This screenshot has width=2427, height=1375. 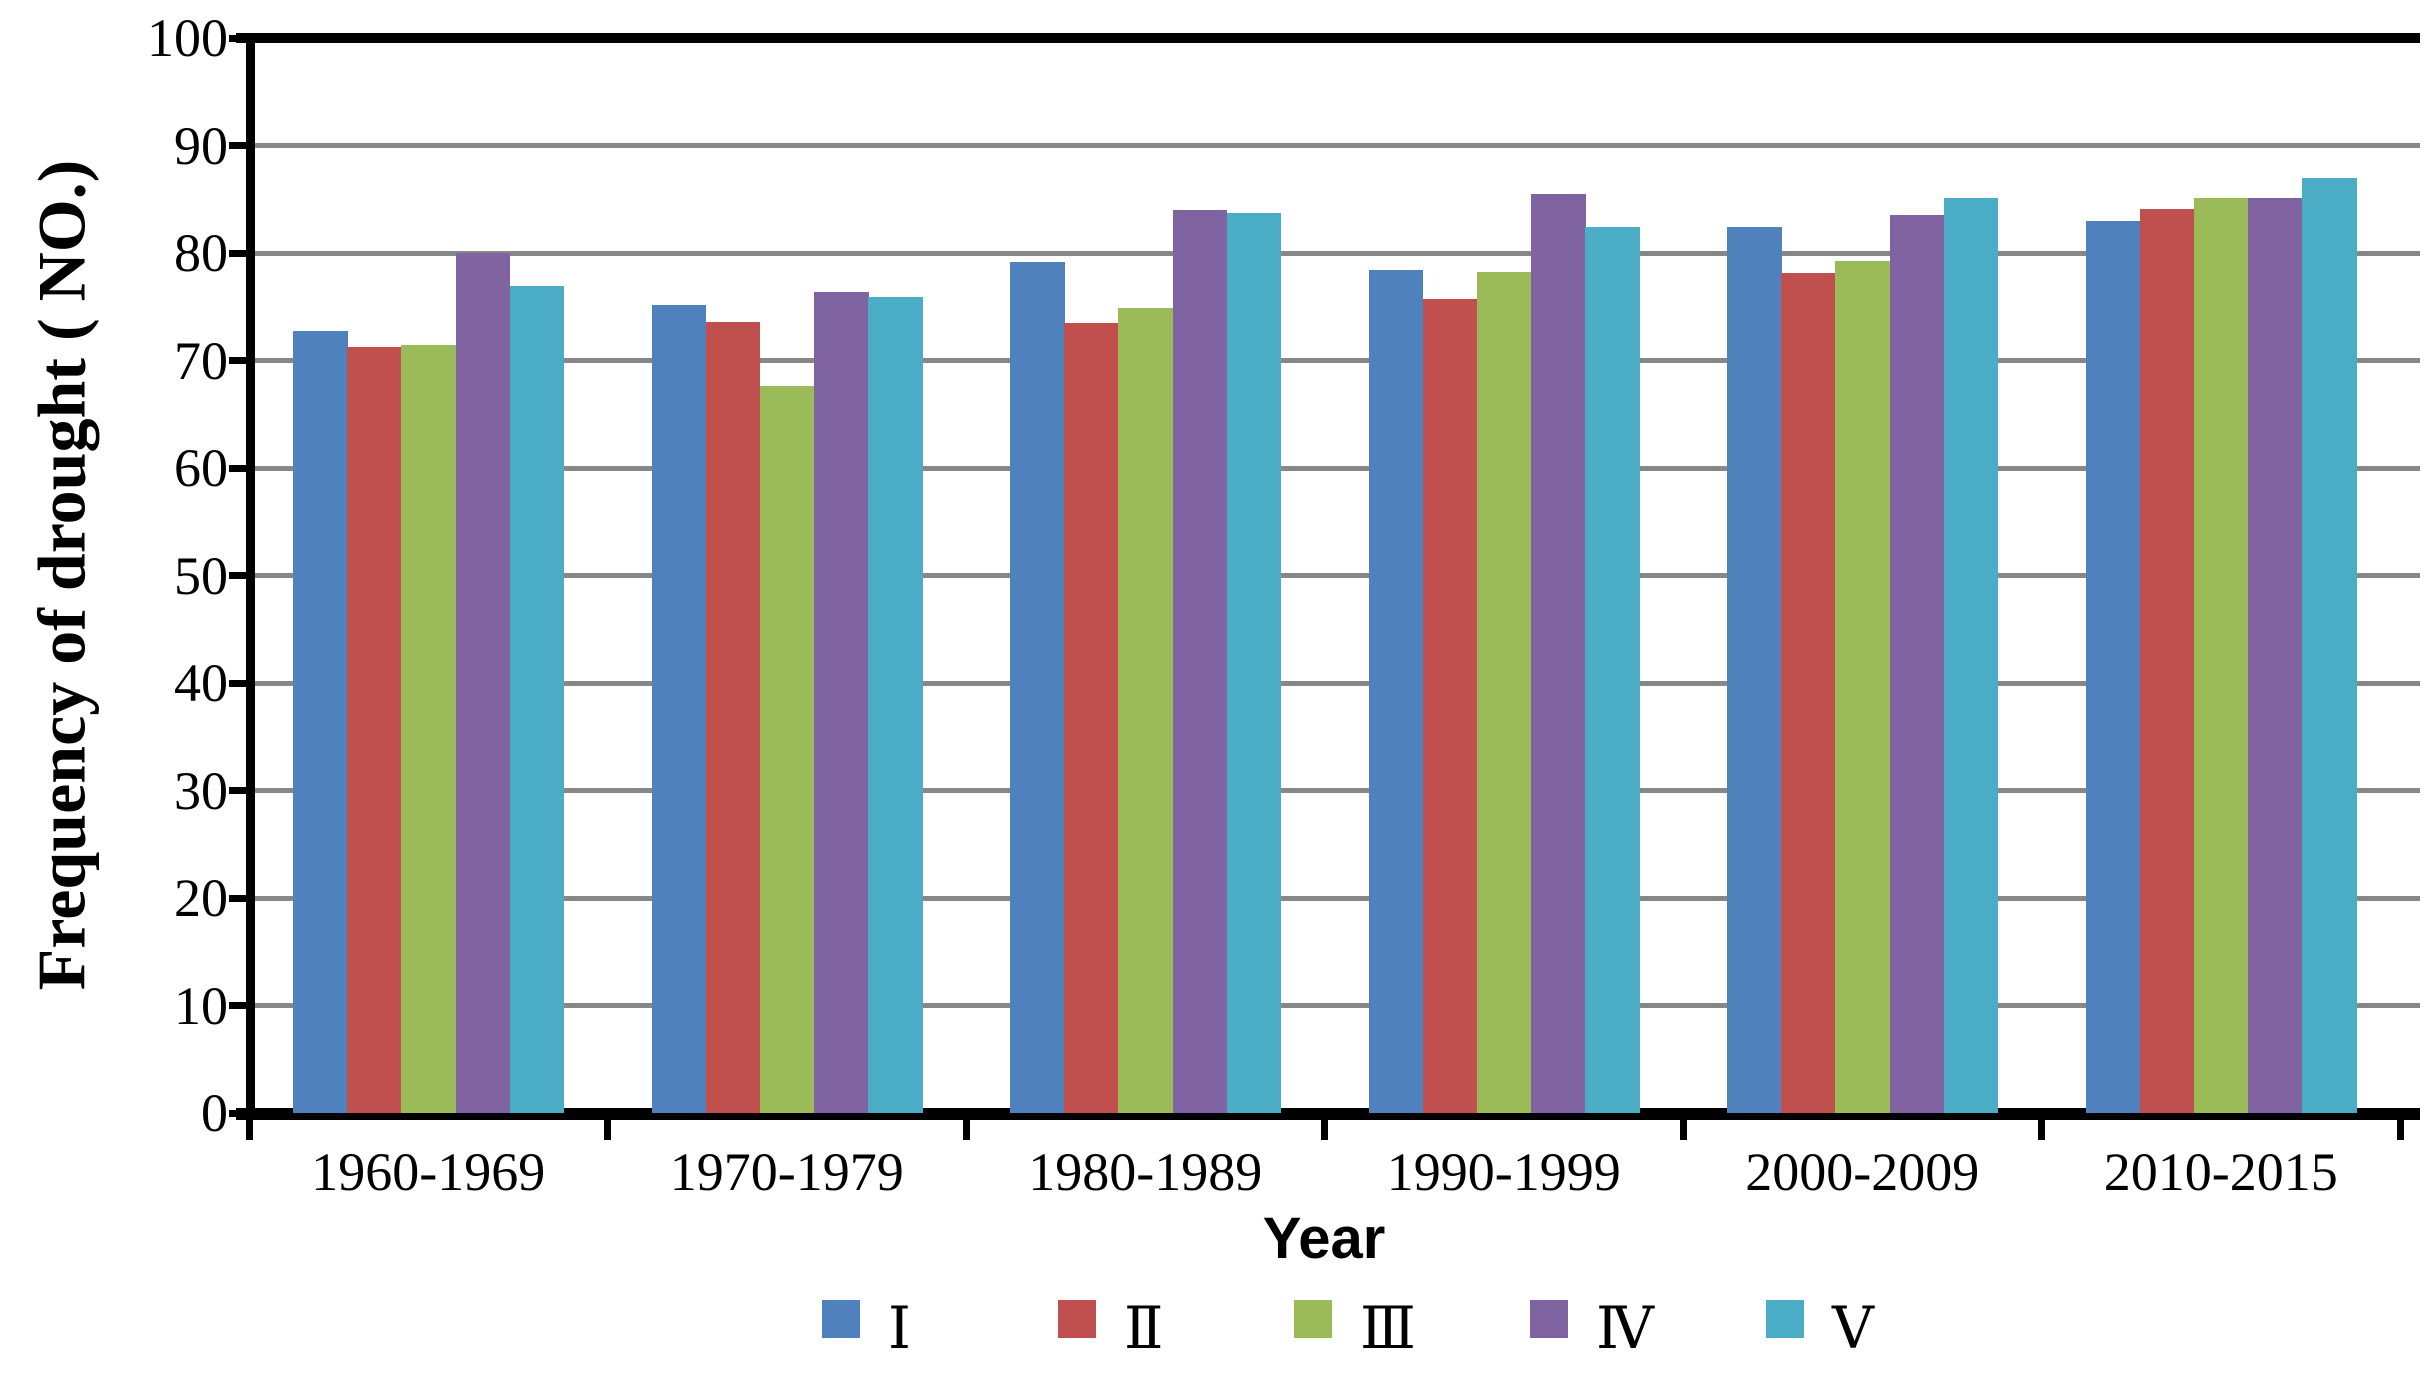 I want to click on category-label-1990-1999: 1990-1999, so click(x=1503, y=1172).